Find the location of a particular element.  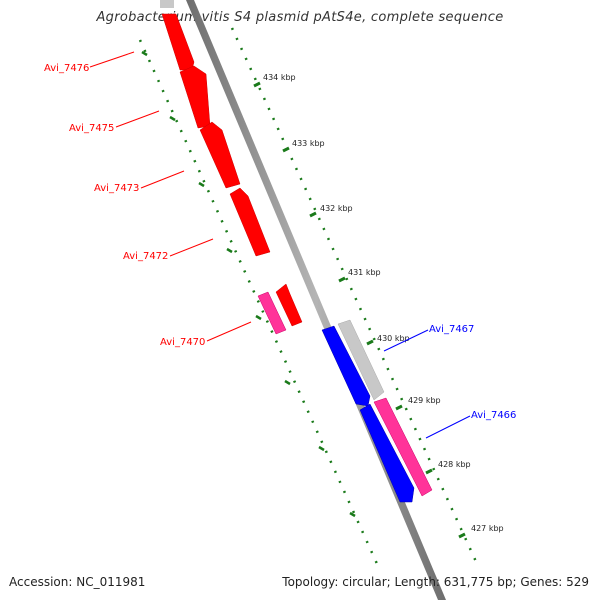

forward-leader-lines is located at coordinates (170, 196).